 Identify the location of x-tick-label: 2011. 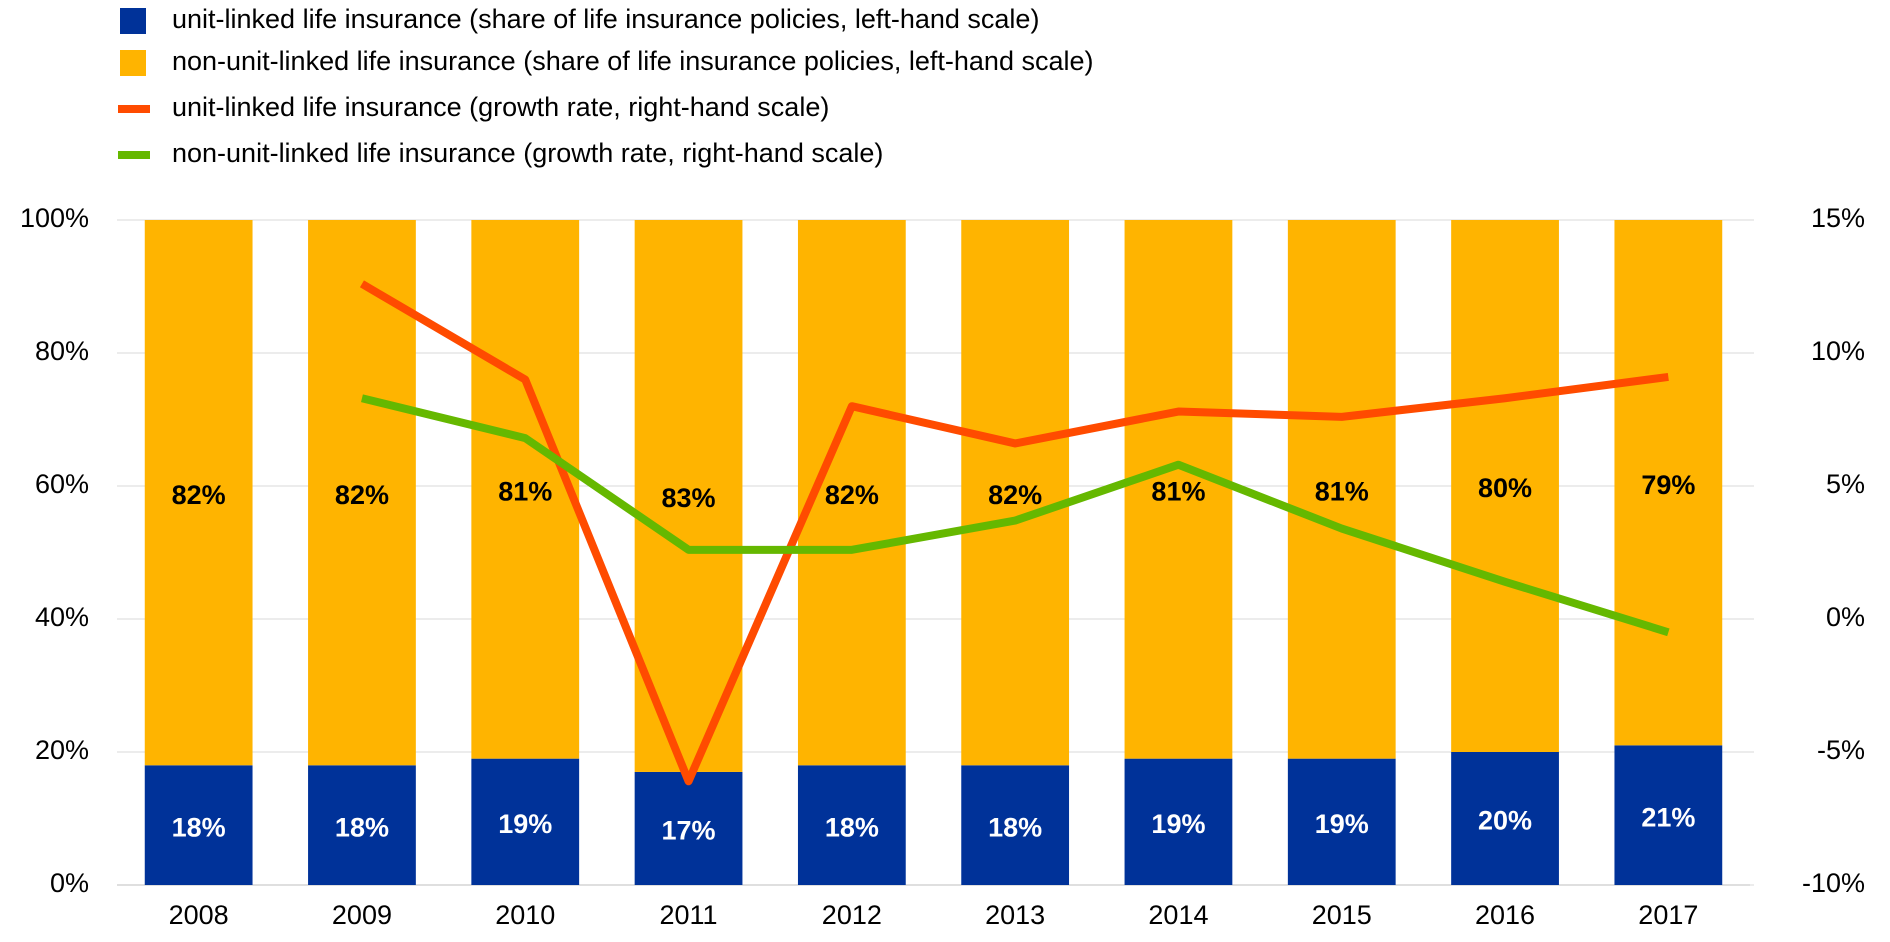
(689, 915).